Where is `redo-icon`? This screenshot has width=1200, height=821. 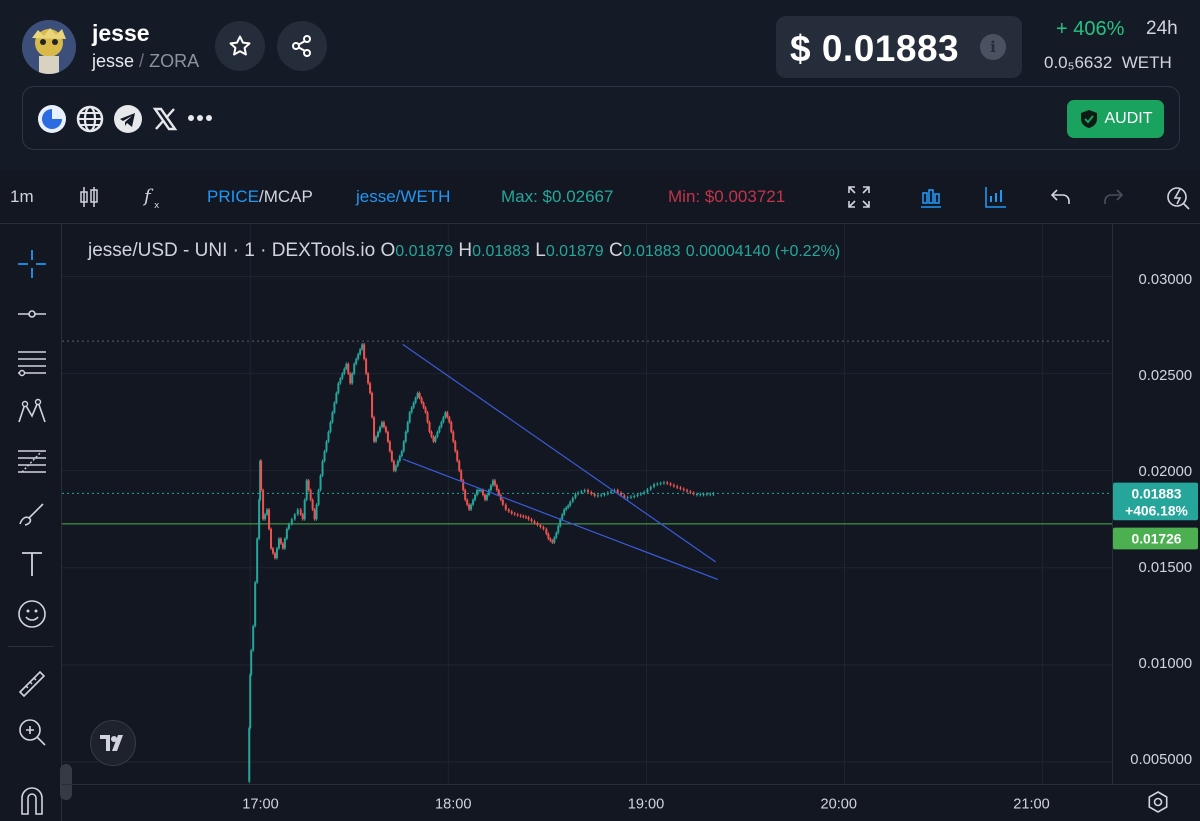 redo-icon is located at coordinates (1113, 197).